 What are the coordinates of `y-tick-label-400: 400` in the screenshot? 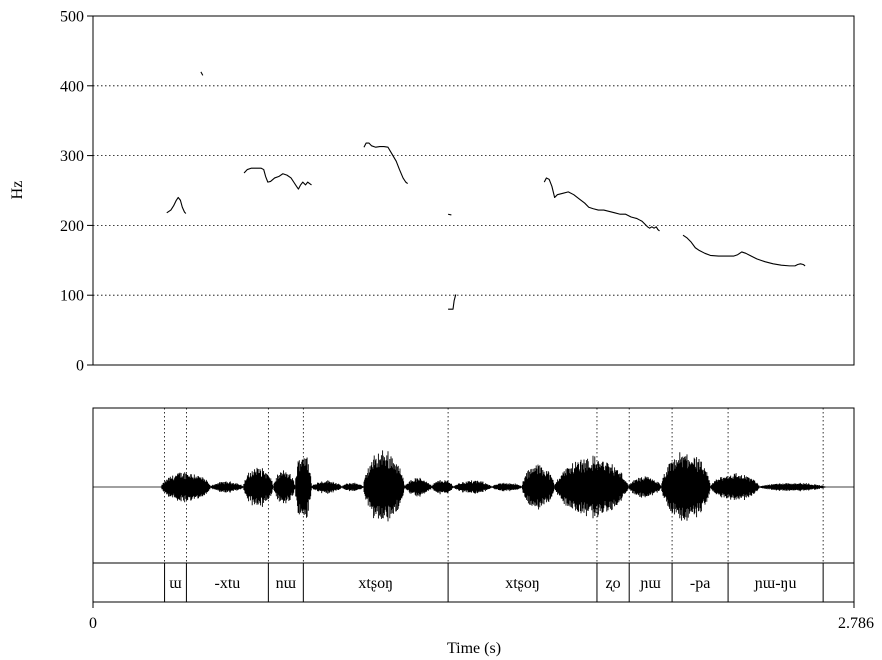 It's located at (72, 86).